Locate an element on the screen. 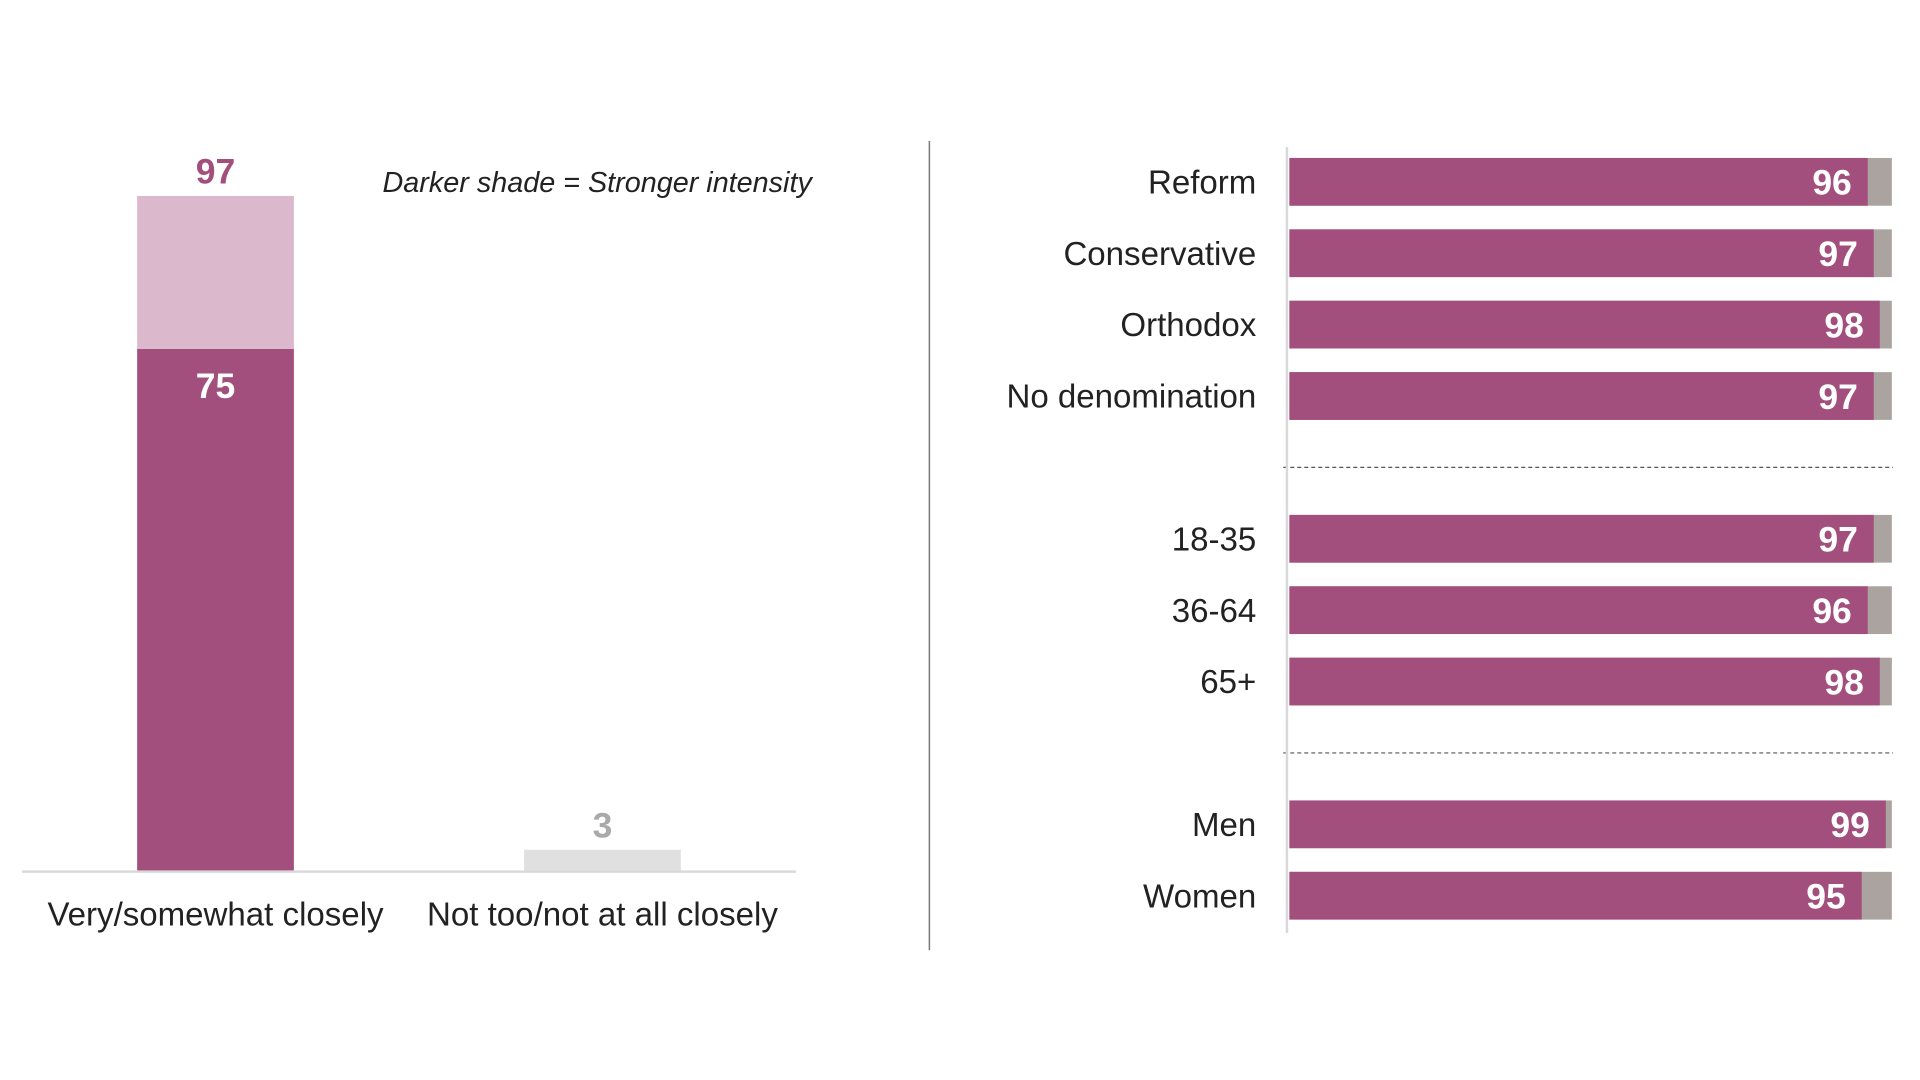 The image size is (1920, 1080). intensity-annotation: Darker shade = Stronger intensity is located at coordinates (598, 183).